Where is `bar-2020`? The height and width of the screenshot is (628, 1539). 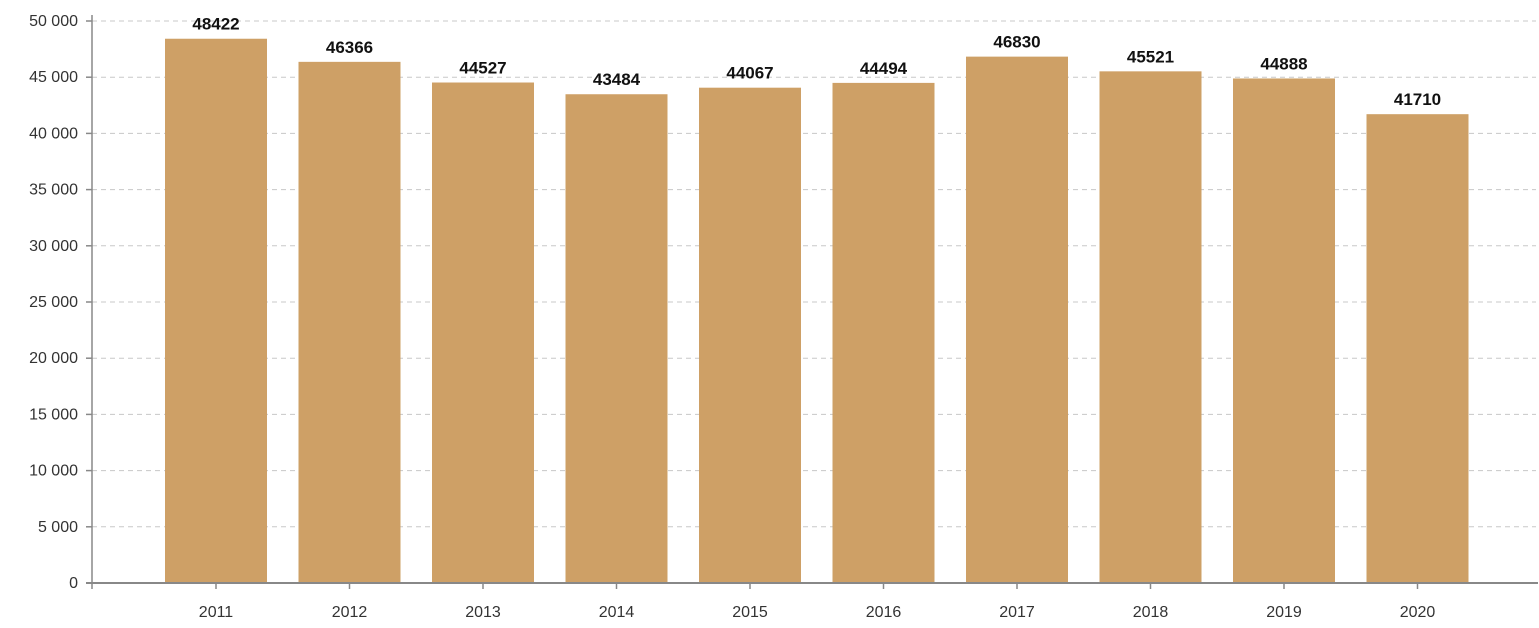
bar-2020 is located at coordinates (1417, 349).